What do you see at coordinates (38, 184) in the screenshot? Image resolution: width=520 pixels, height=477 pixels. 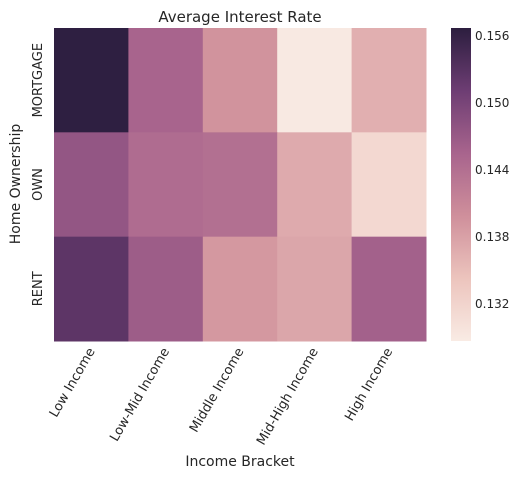 I see `y-tick-label: OWN` at bounding box center [38, 184].